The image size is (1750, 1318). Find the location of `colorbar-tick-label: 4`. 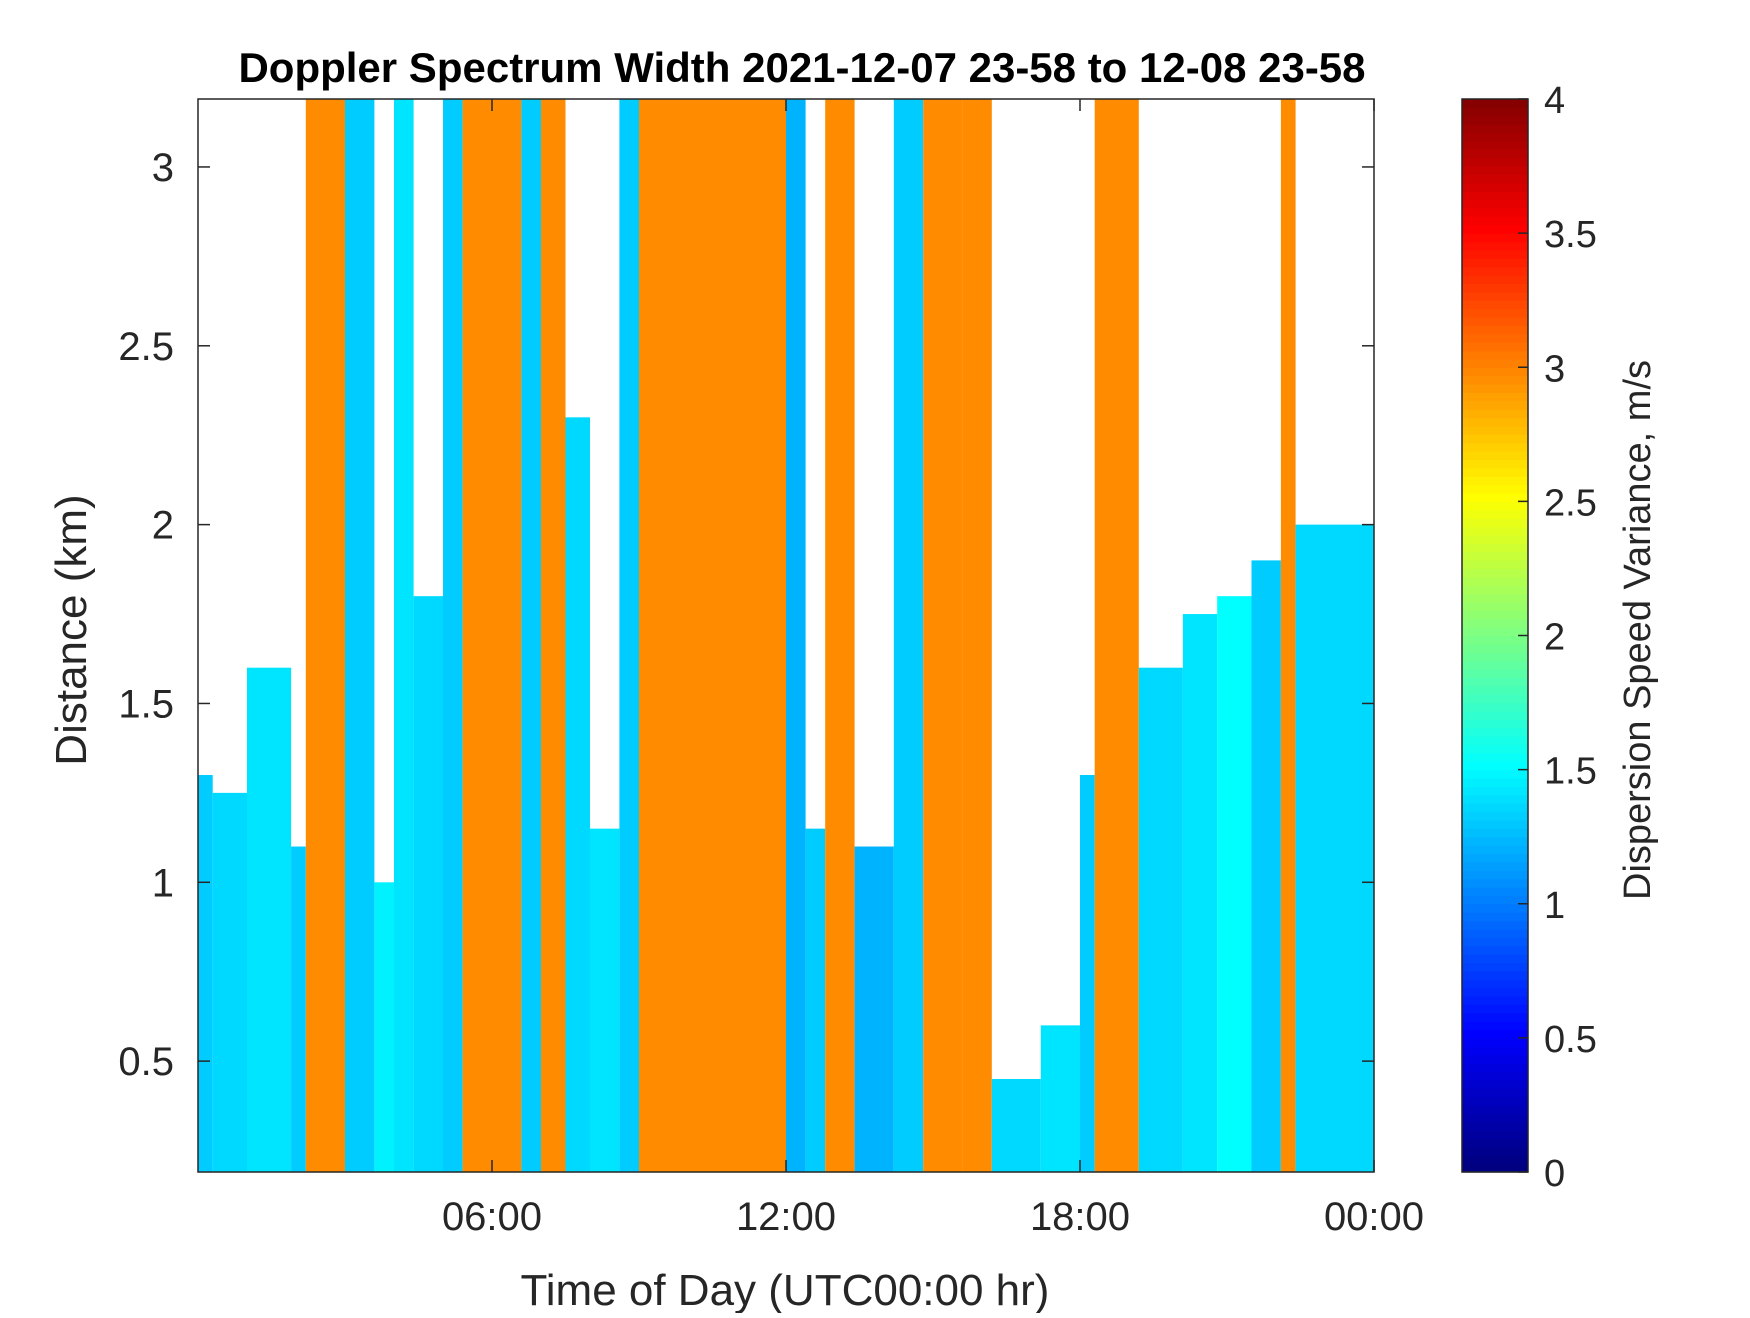

colorbar-tick-label: 4 is located at coordinates (1554, 101).